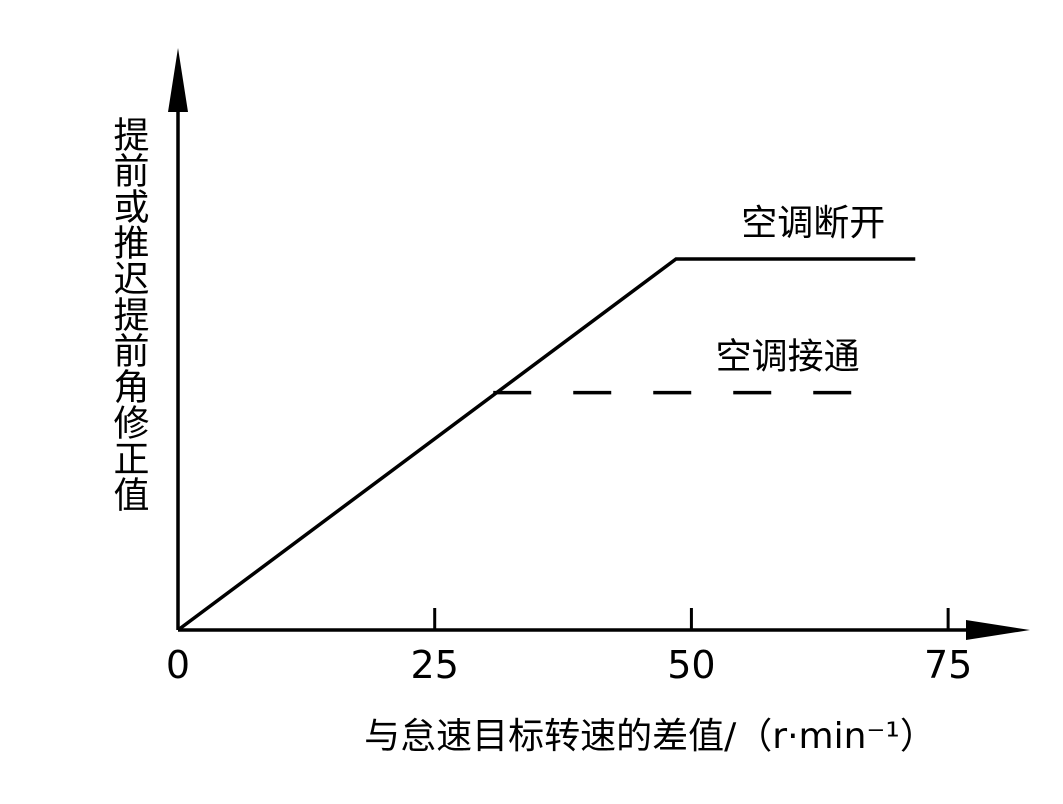 The height and width of the screenshot is (804, 1063). Describe the element at coordinates (650, 736) in the screenshot. I see `x-axis-label: 与怠速目标转速的差值/（r·min⁻¹）` at that location.